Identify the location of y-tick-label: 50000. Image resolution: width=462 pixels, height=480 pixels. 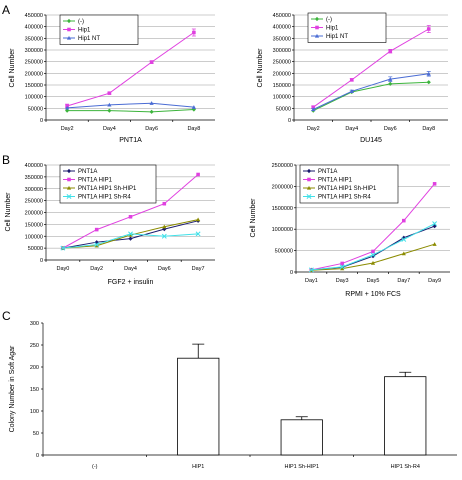
(283, 109).